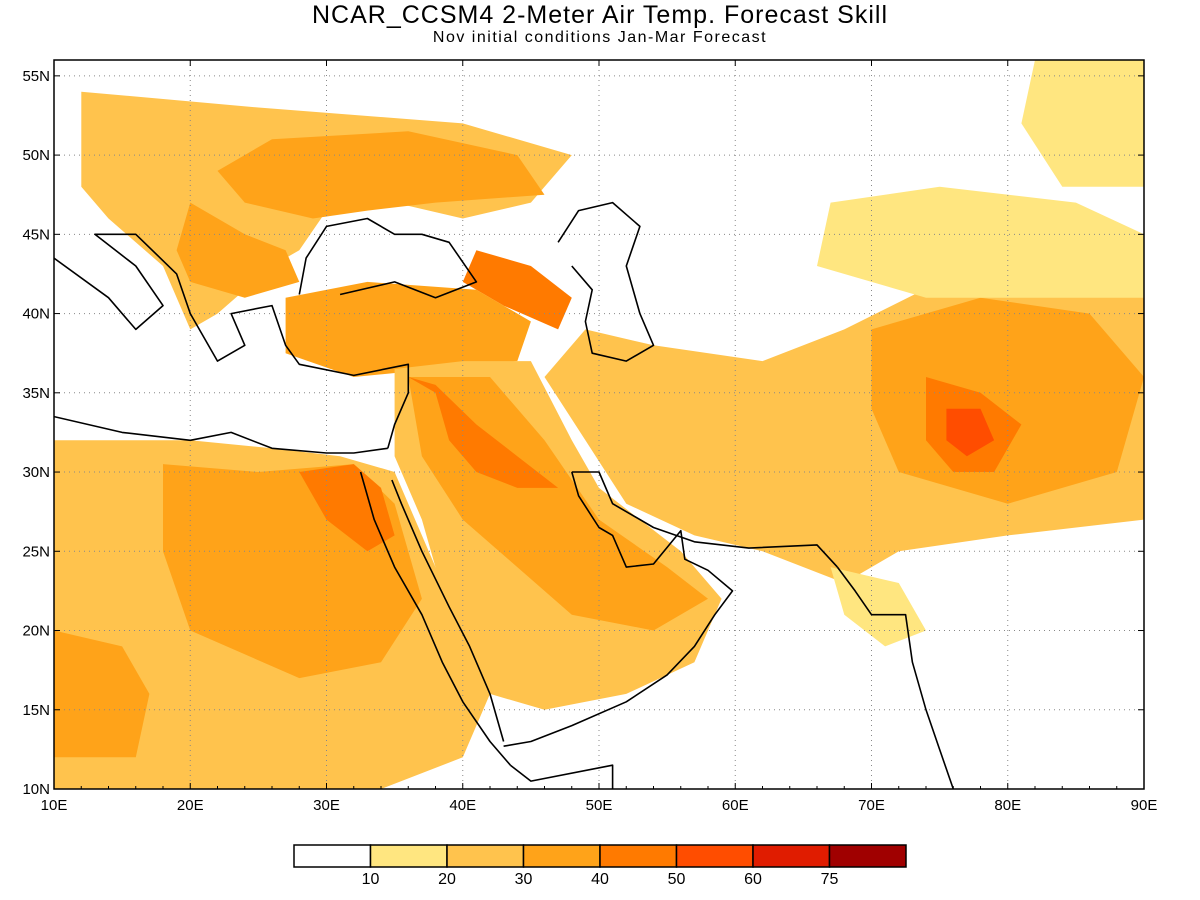 This screenshot has width=1200, height=900. I want to click on colorbar: 10 20 30 40 50 60 75, so click(600, 866).